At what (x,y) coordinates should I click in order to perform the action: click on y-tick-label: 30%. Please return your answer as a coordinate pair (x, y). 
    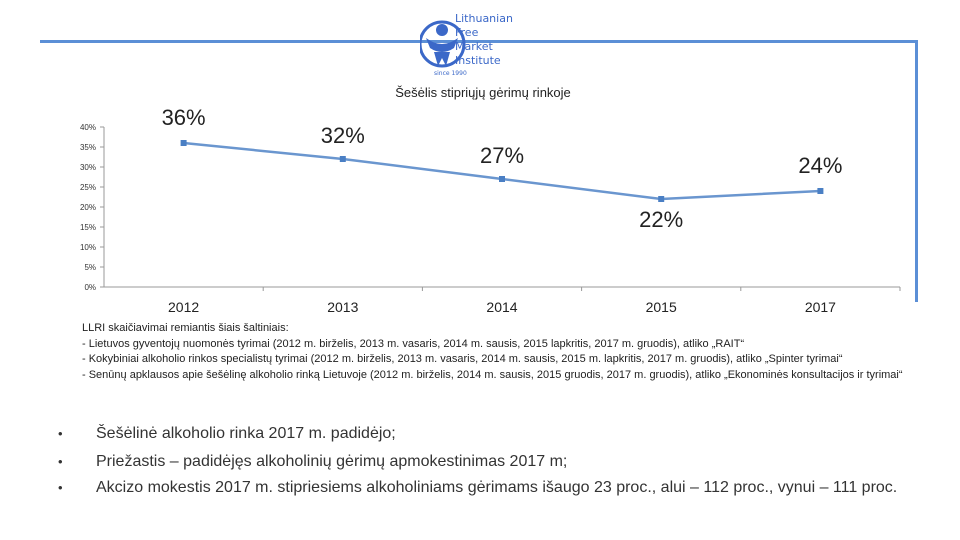
    Looking at the image, I should click on (88, 167).